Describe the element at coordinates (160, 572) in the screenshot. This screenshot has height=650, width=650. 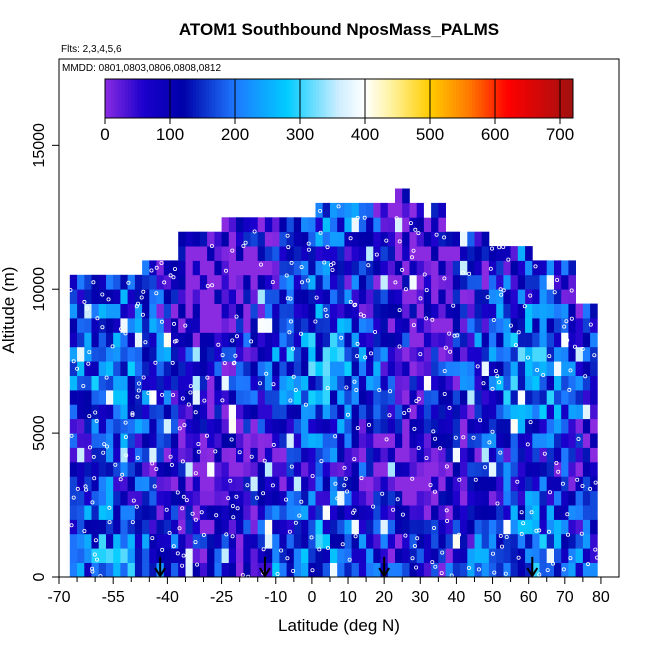
I see `profile-arrow-head` at that location.